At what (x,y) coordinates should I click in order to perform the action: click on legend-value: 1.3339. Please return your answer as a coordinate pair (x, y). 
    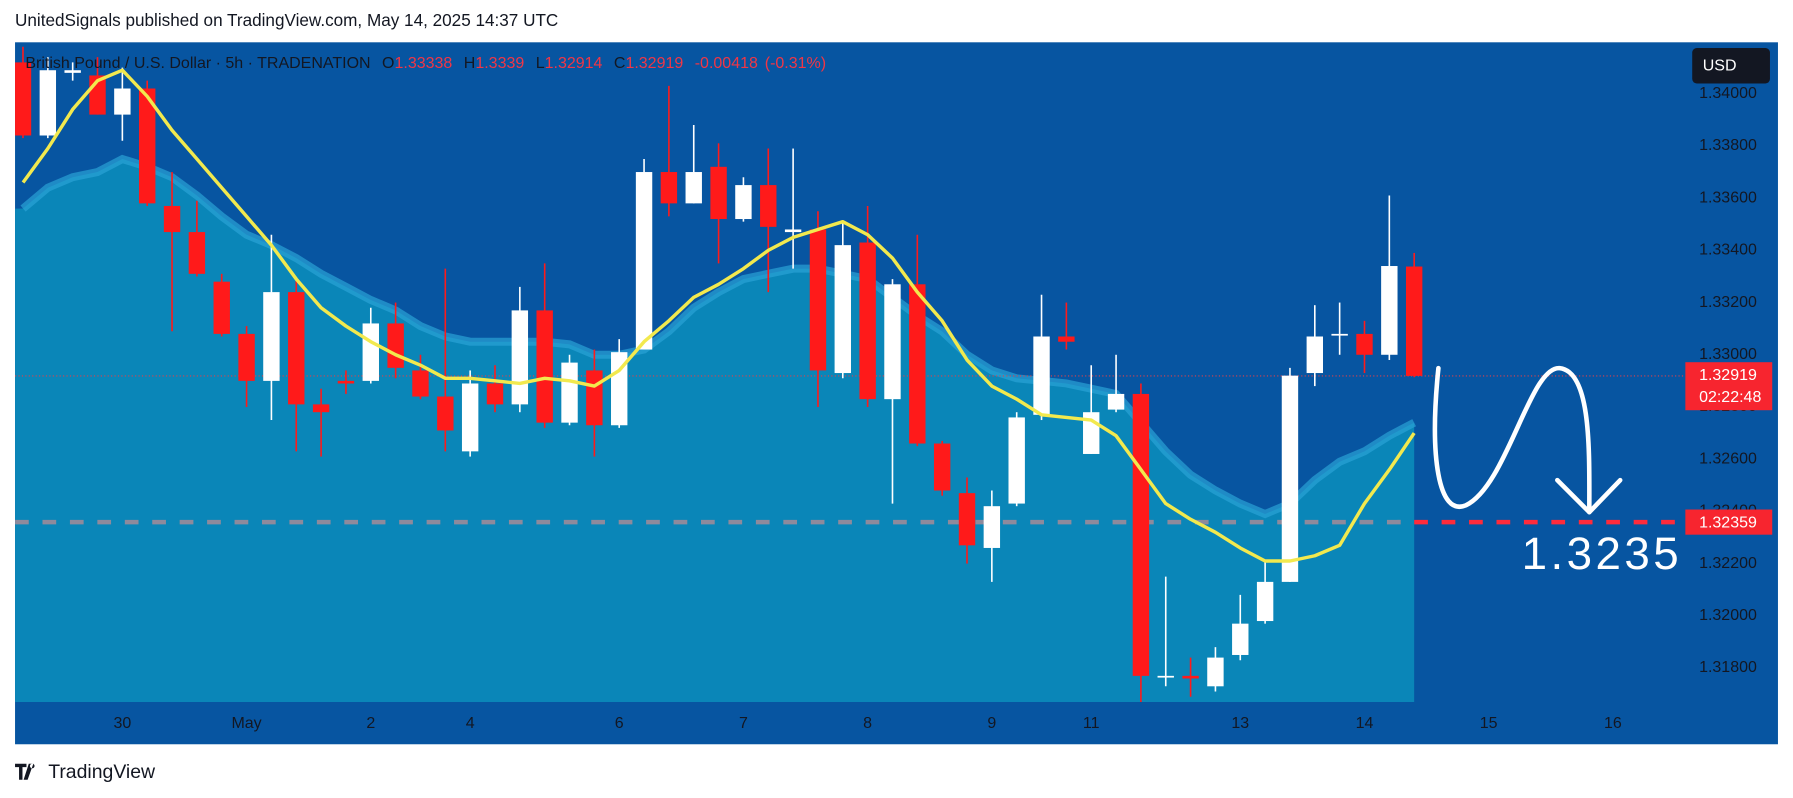
    Looking at the image, I should click on (499, 63).